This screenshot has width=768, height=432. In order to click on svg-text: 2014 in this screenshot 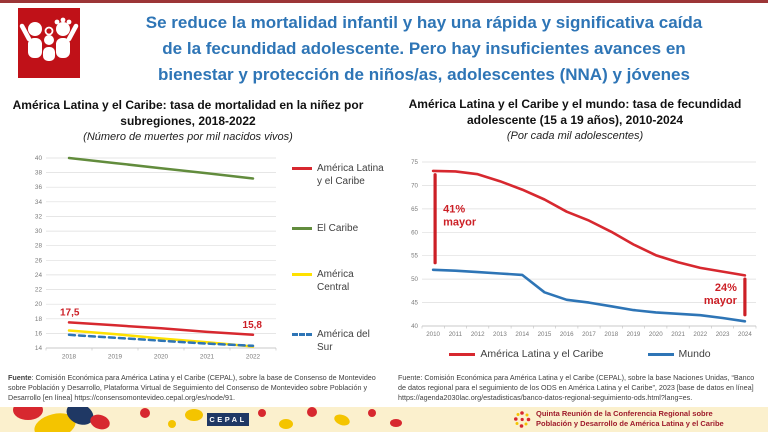, I will do `click(522, 334)`.